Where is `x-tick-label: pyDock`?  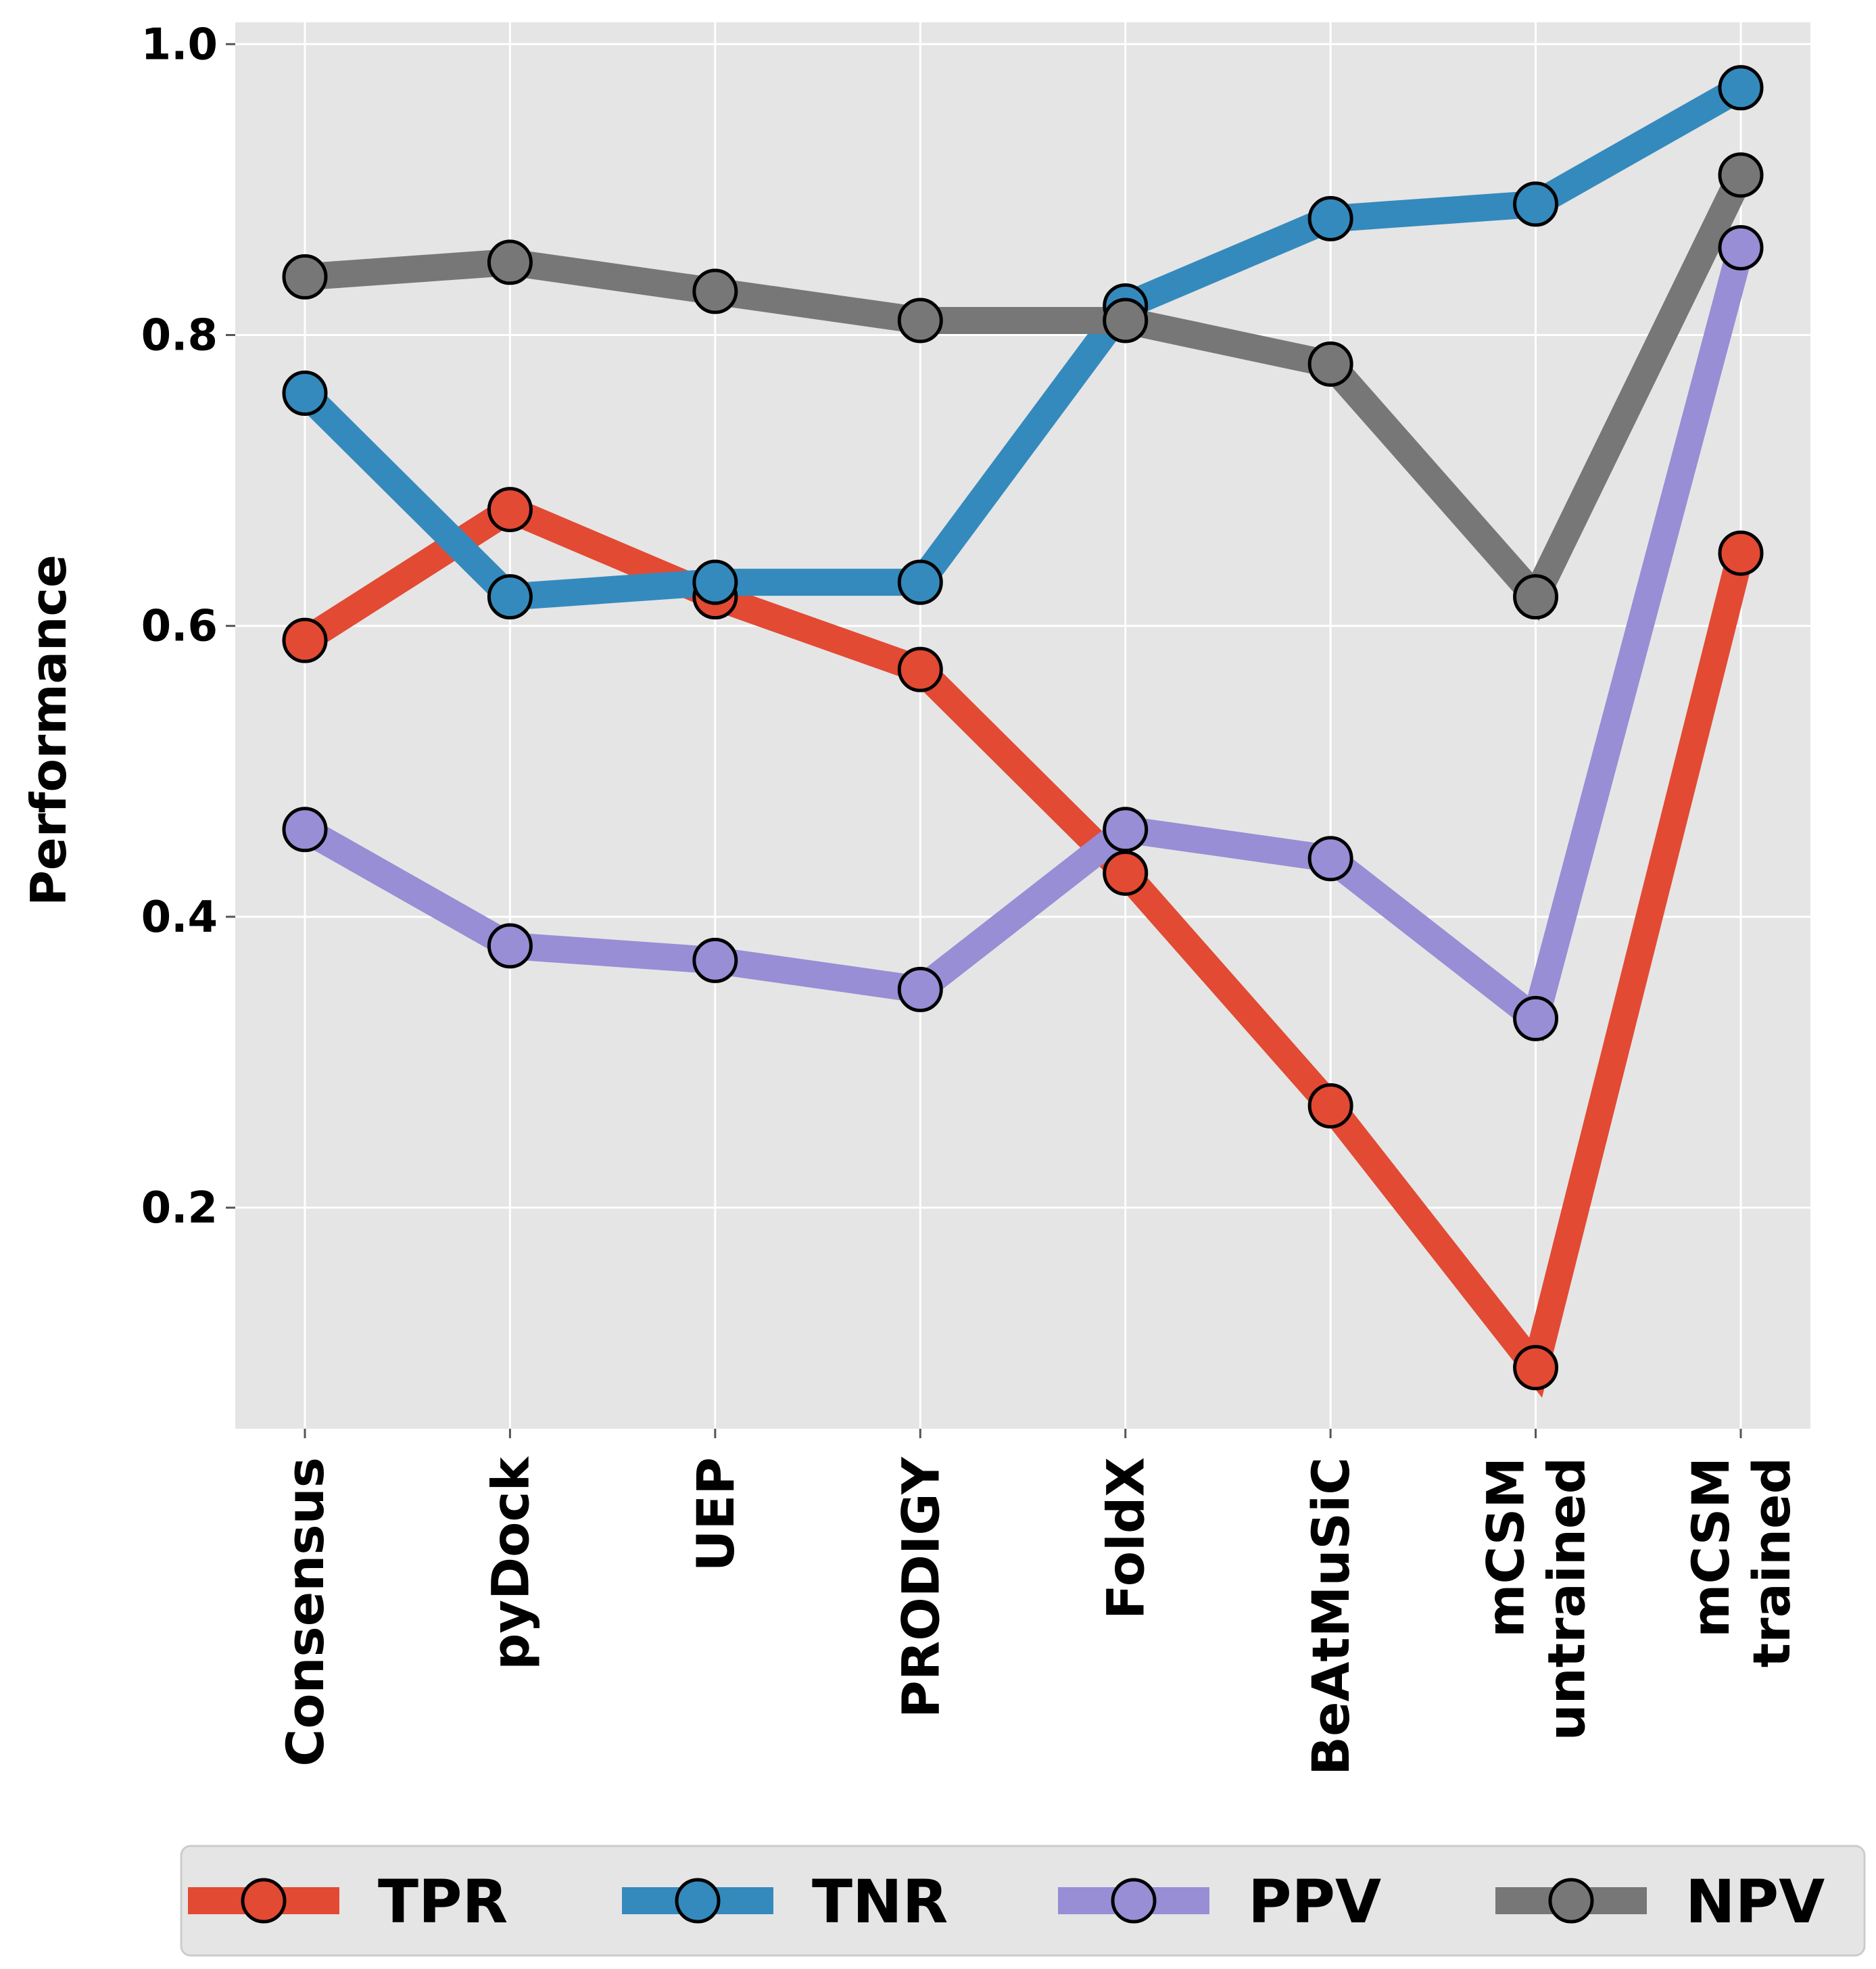 x-tick-label: pyDock is located at coordinates (510, 1563).